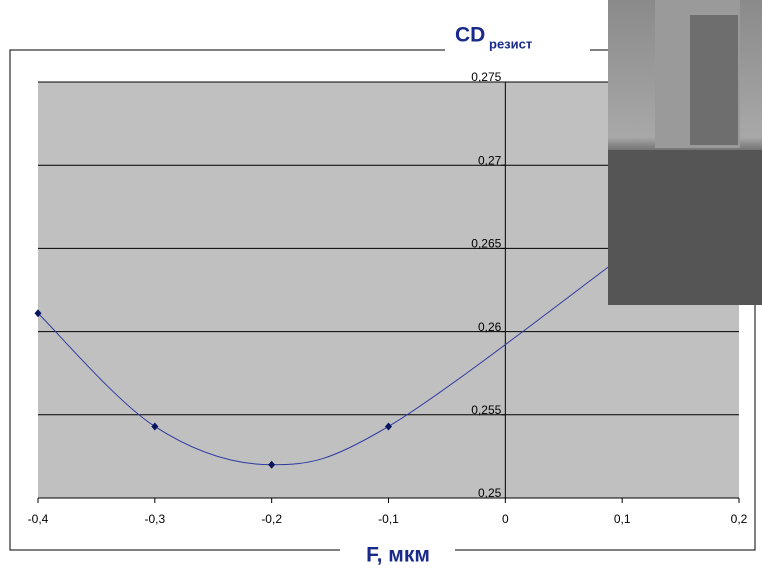 The height and width of the screenshot is (576, 762). I want to click on title-bg, so click(517, 45).